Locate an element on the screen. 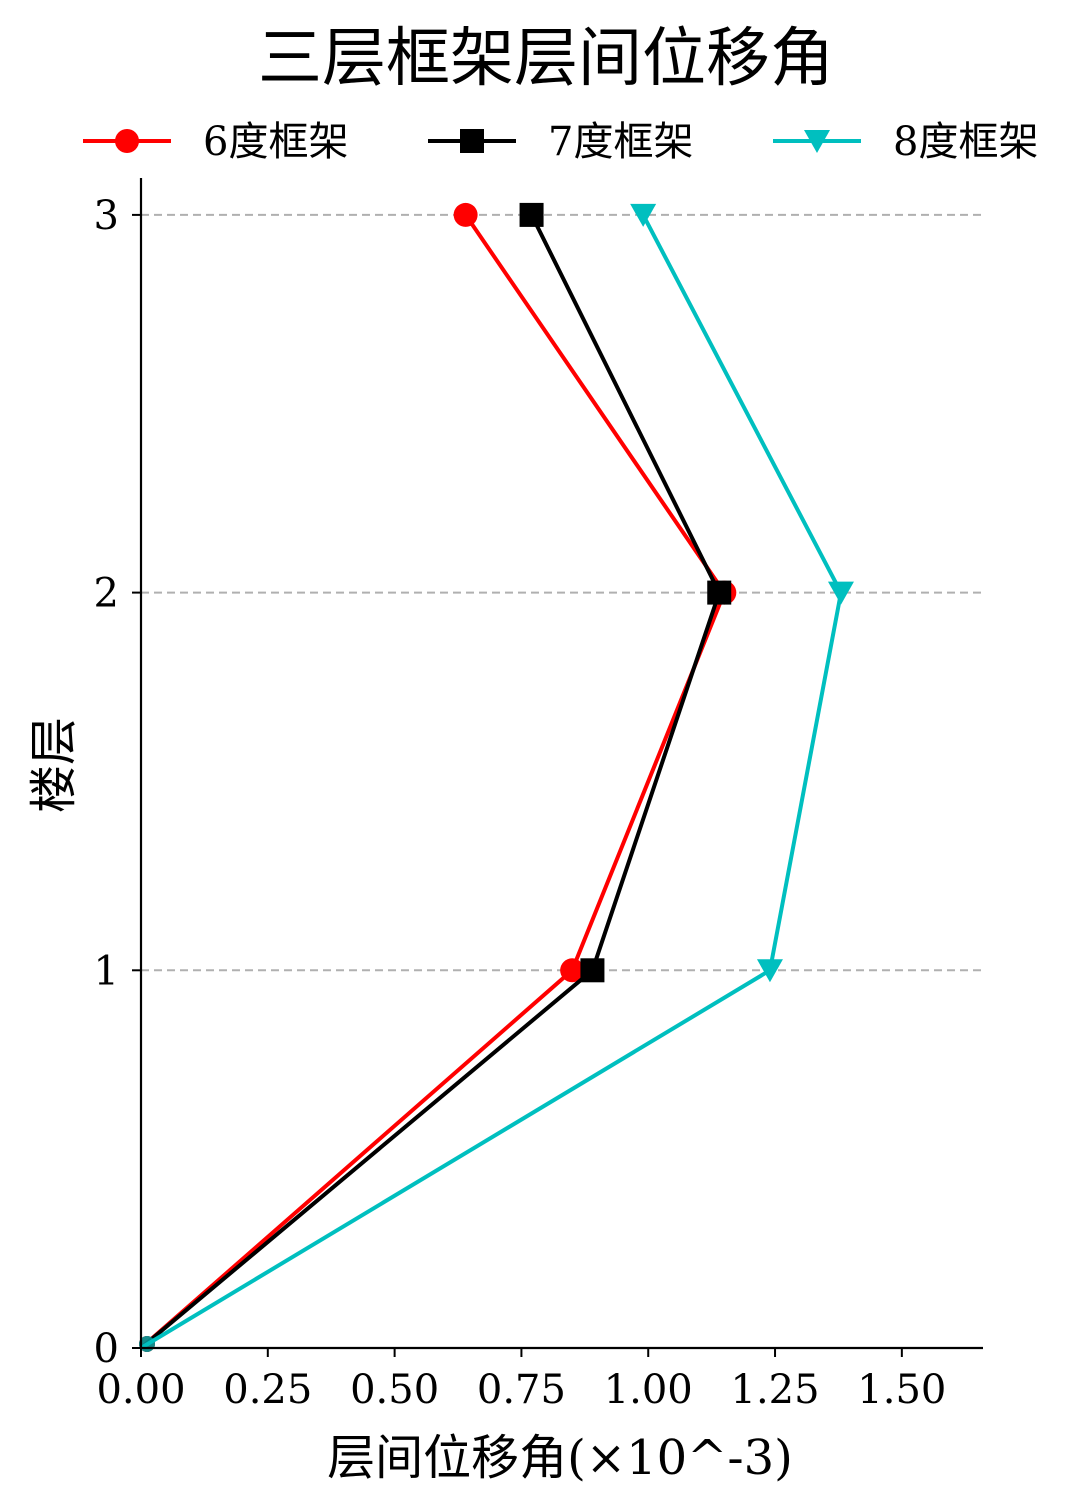 The width and height of the screenshot is (1080, 1508). y-axis-label: 楼层 is located at coordinates (54, 765).